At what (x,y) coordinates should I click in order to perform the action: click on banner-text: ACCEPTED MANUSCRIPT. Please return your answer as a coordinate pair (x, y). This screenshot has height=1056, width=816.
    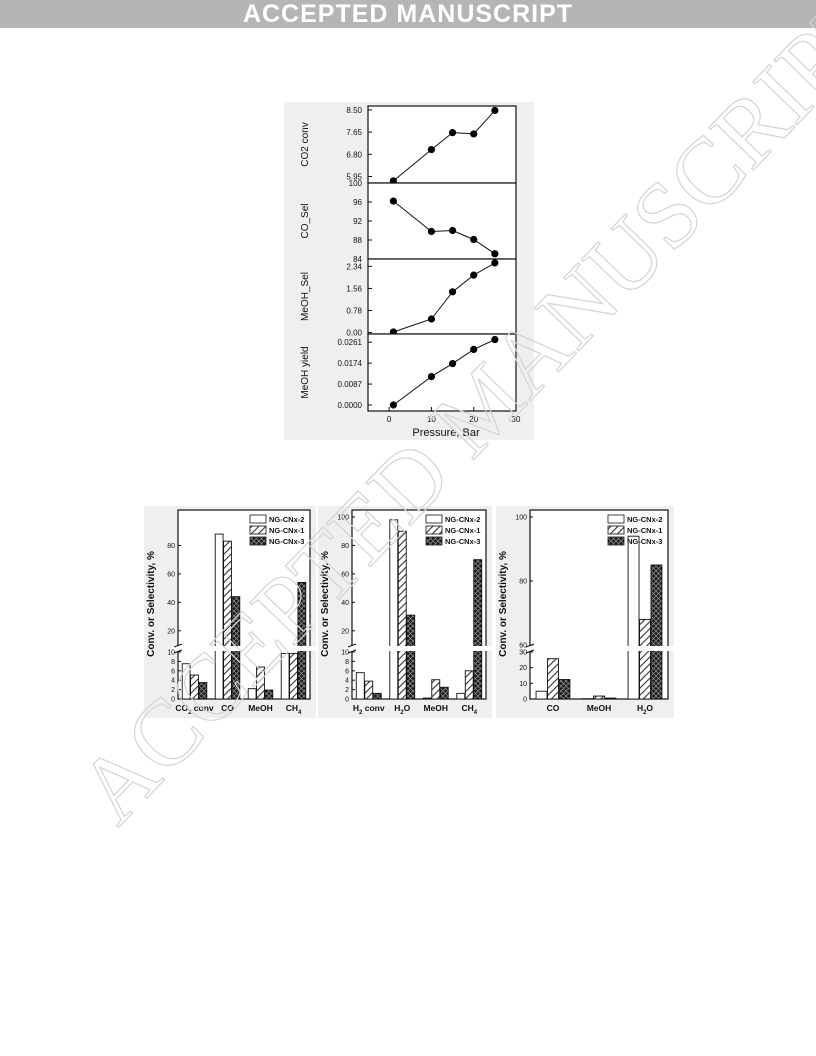
    Looking at the image, I should click on (408, 14).